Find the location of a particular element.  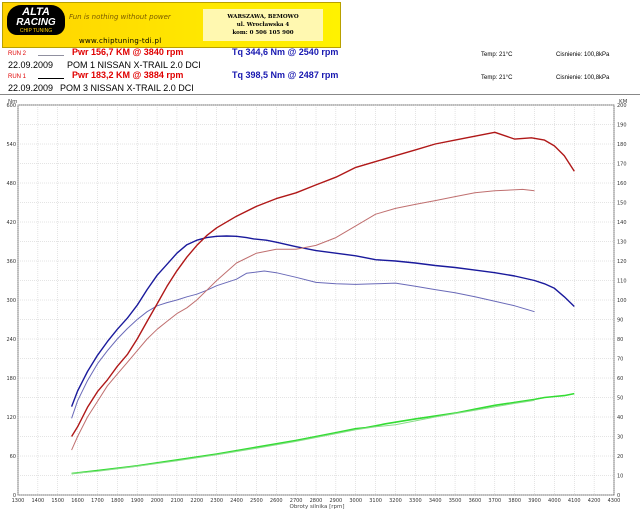

run1-description: POM 3 NISSAN X-TRAIL 2.0 DCI is located at coordinates (127, 88).